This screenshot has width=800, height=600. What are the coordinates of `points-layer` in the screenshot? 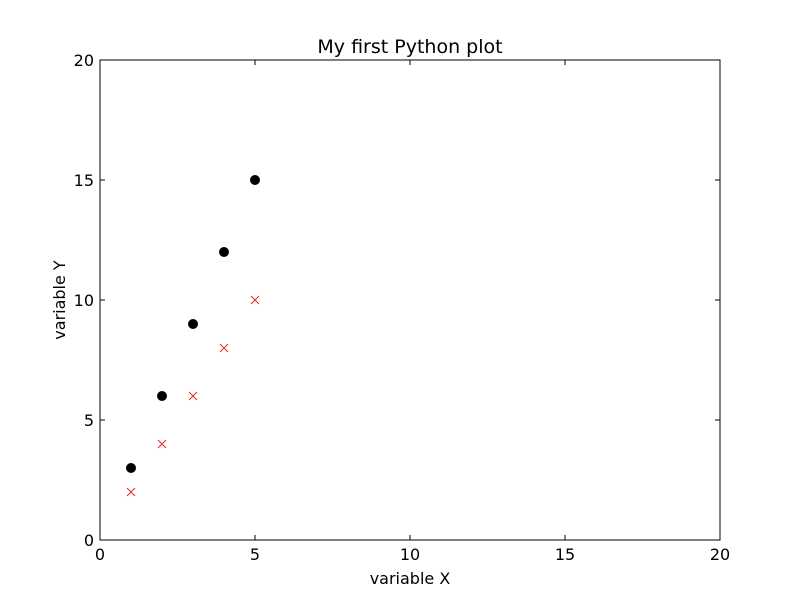 It's located at (193, 336).